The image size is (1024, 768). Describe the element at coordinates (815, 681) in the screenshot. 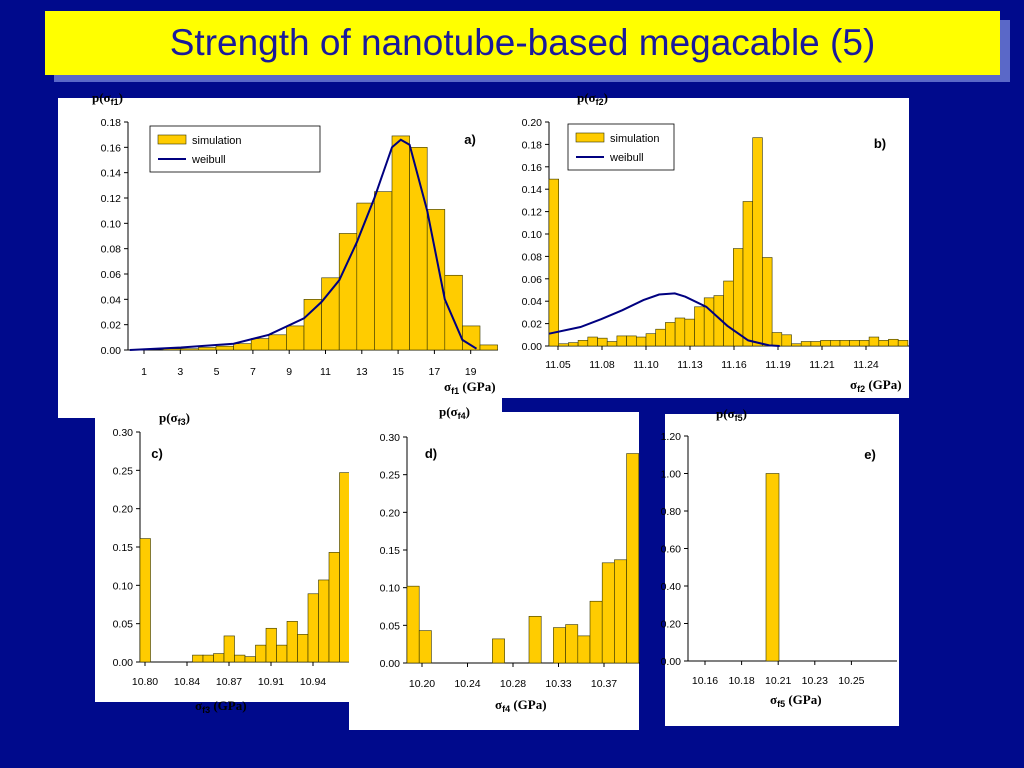

I see `x-tick-label: 10.23` at that location.